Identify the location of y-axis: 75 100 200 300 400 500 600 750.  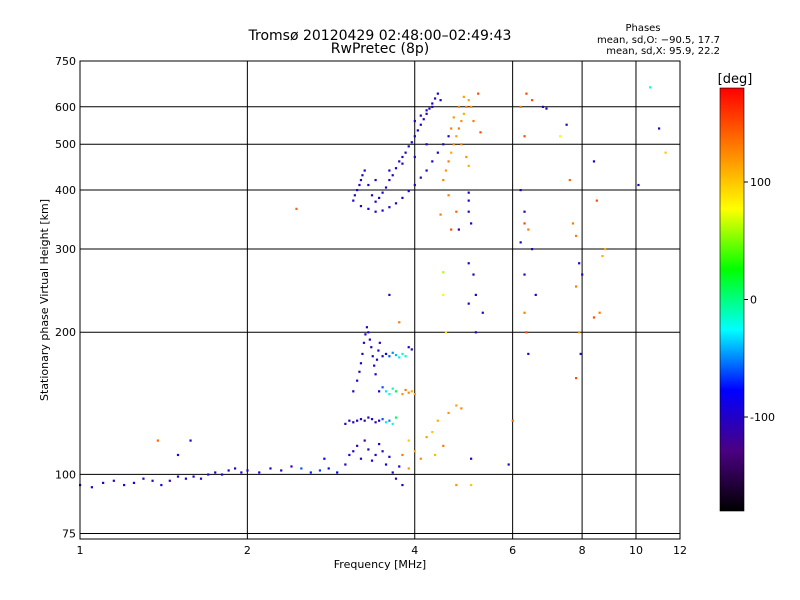
(65, 297).